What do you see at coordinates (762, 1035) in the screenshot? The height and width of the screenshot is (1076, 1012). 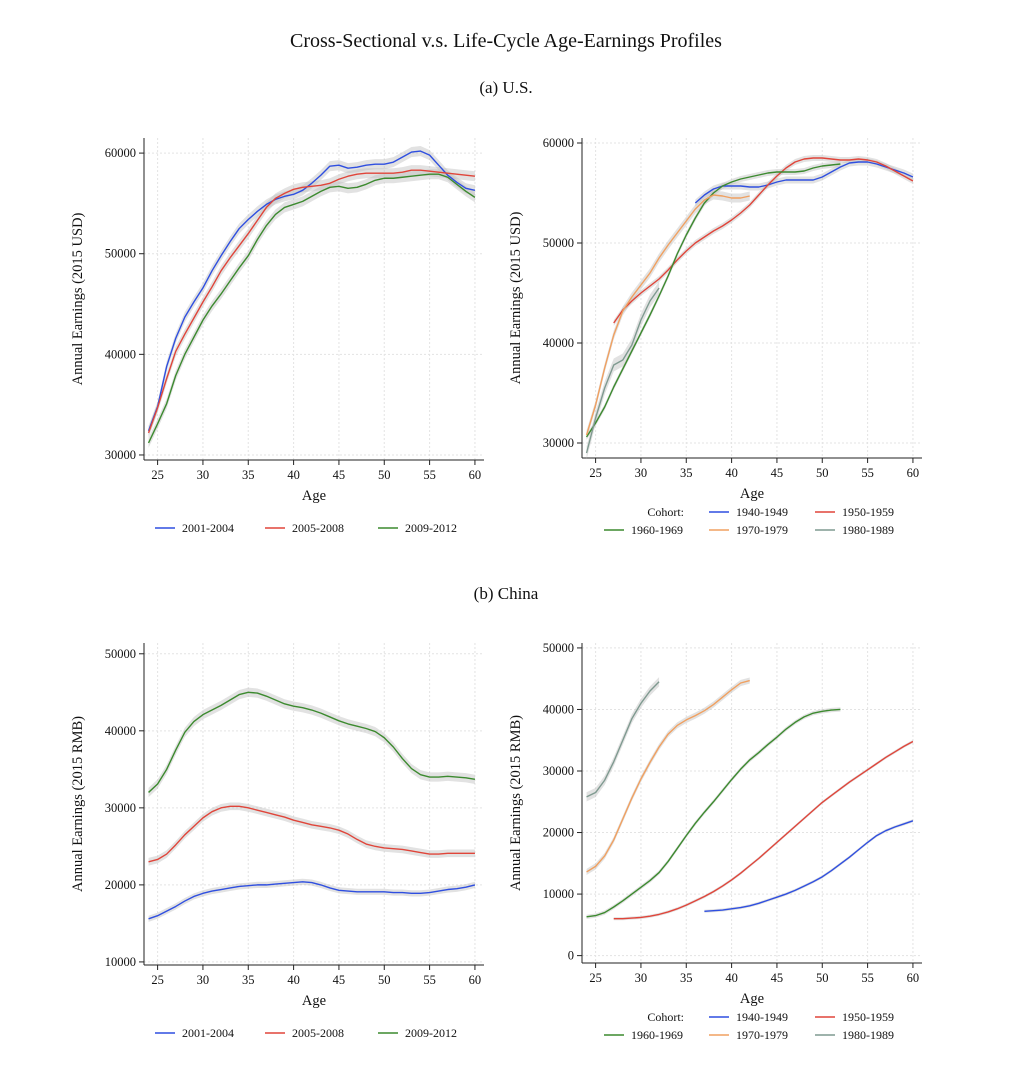 I see `legend-label: 1970-1979` at bounding box center [762, 1035].